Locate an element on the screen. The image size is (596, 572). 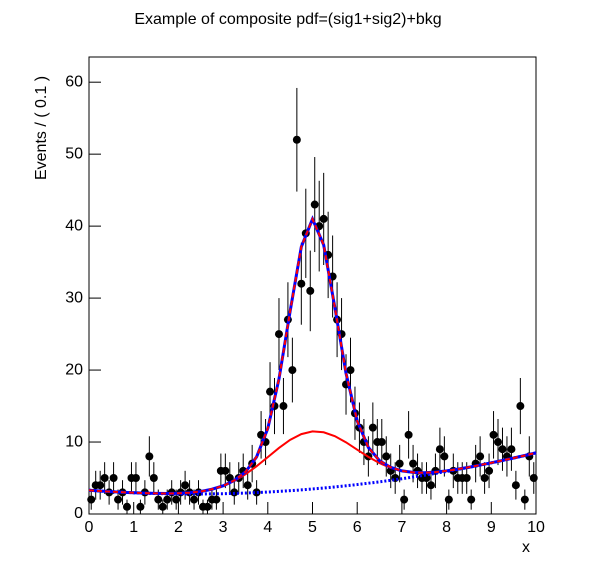
x-tick-label: 8 is located at coordinates (446, 527).